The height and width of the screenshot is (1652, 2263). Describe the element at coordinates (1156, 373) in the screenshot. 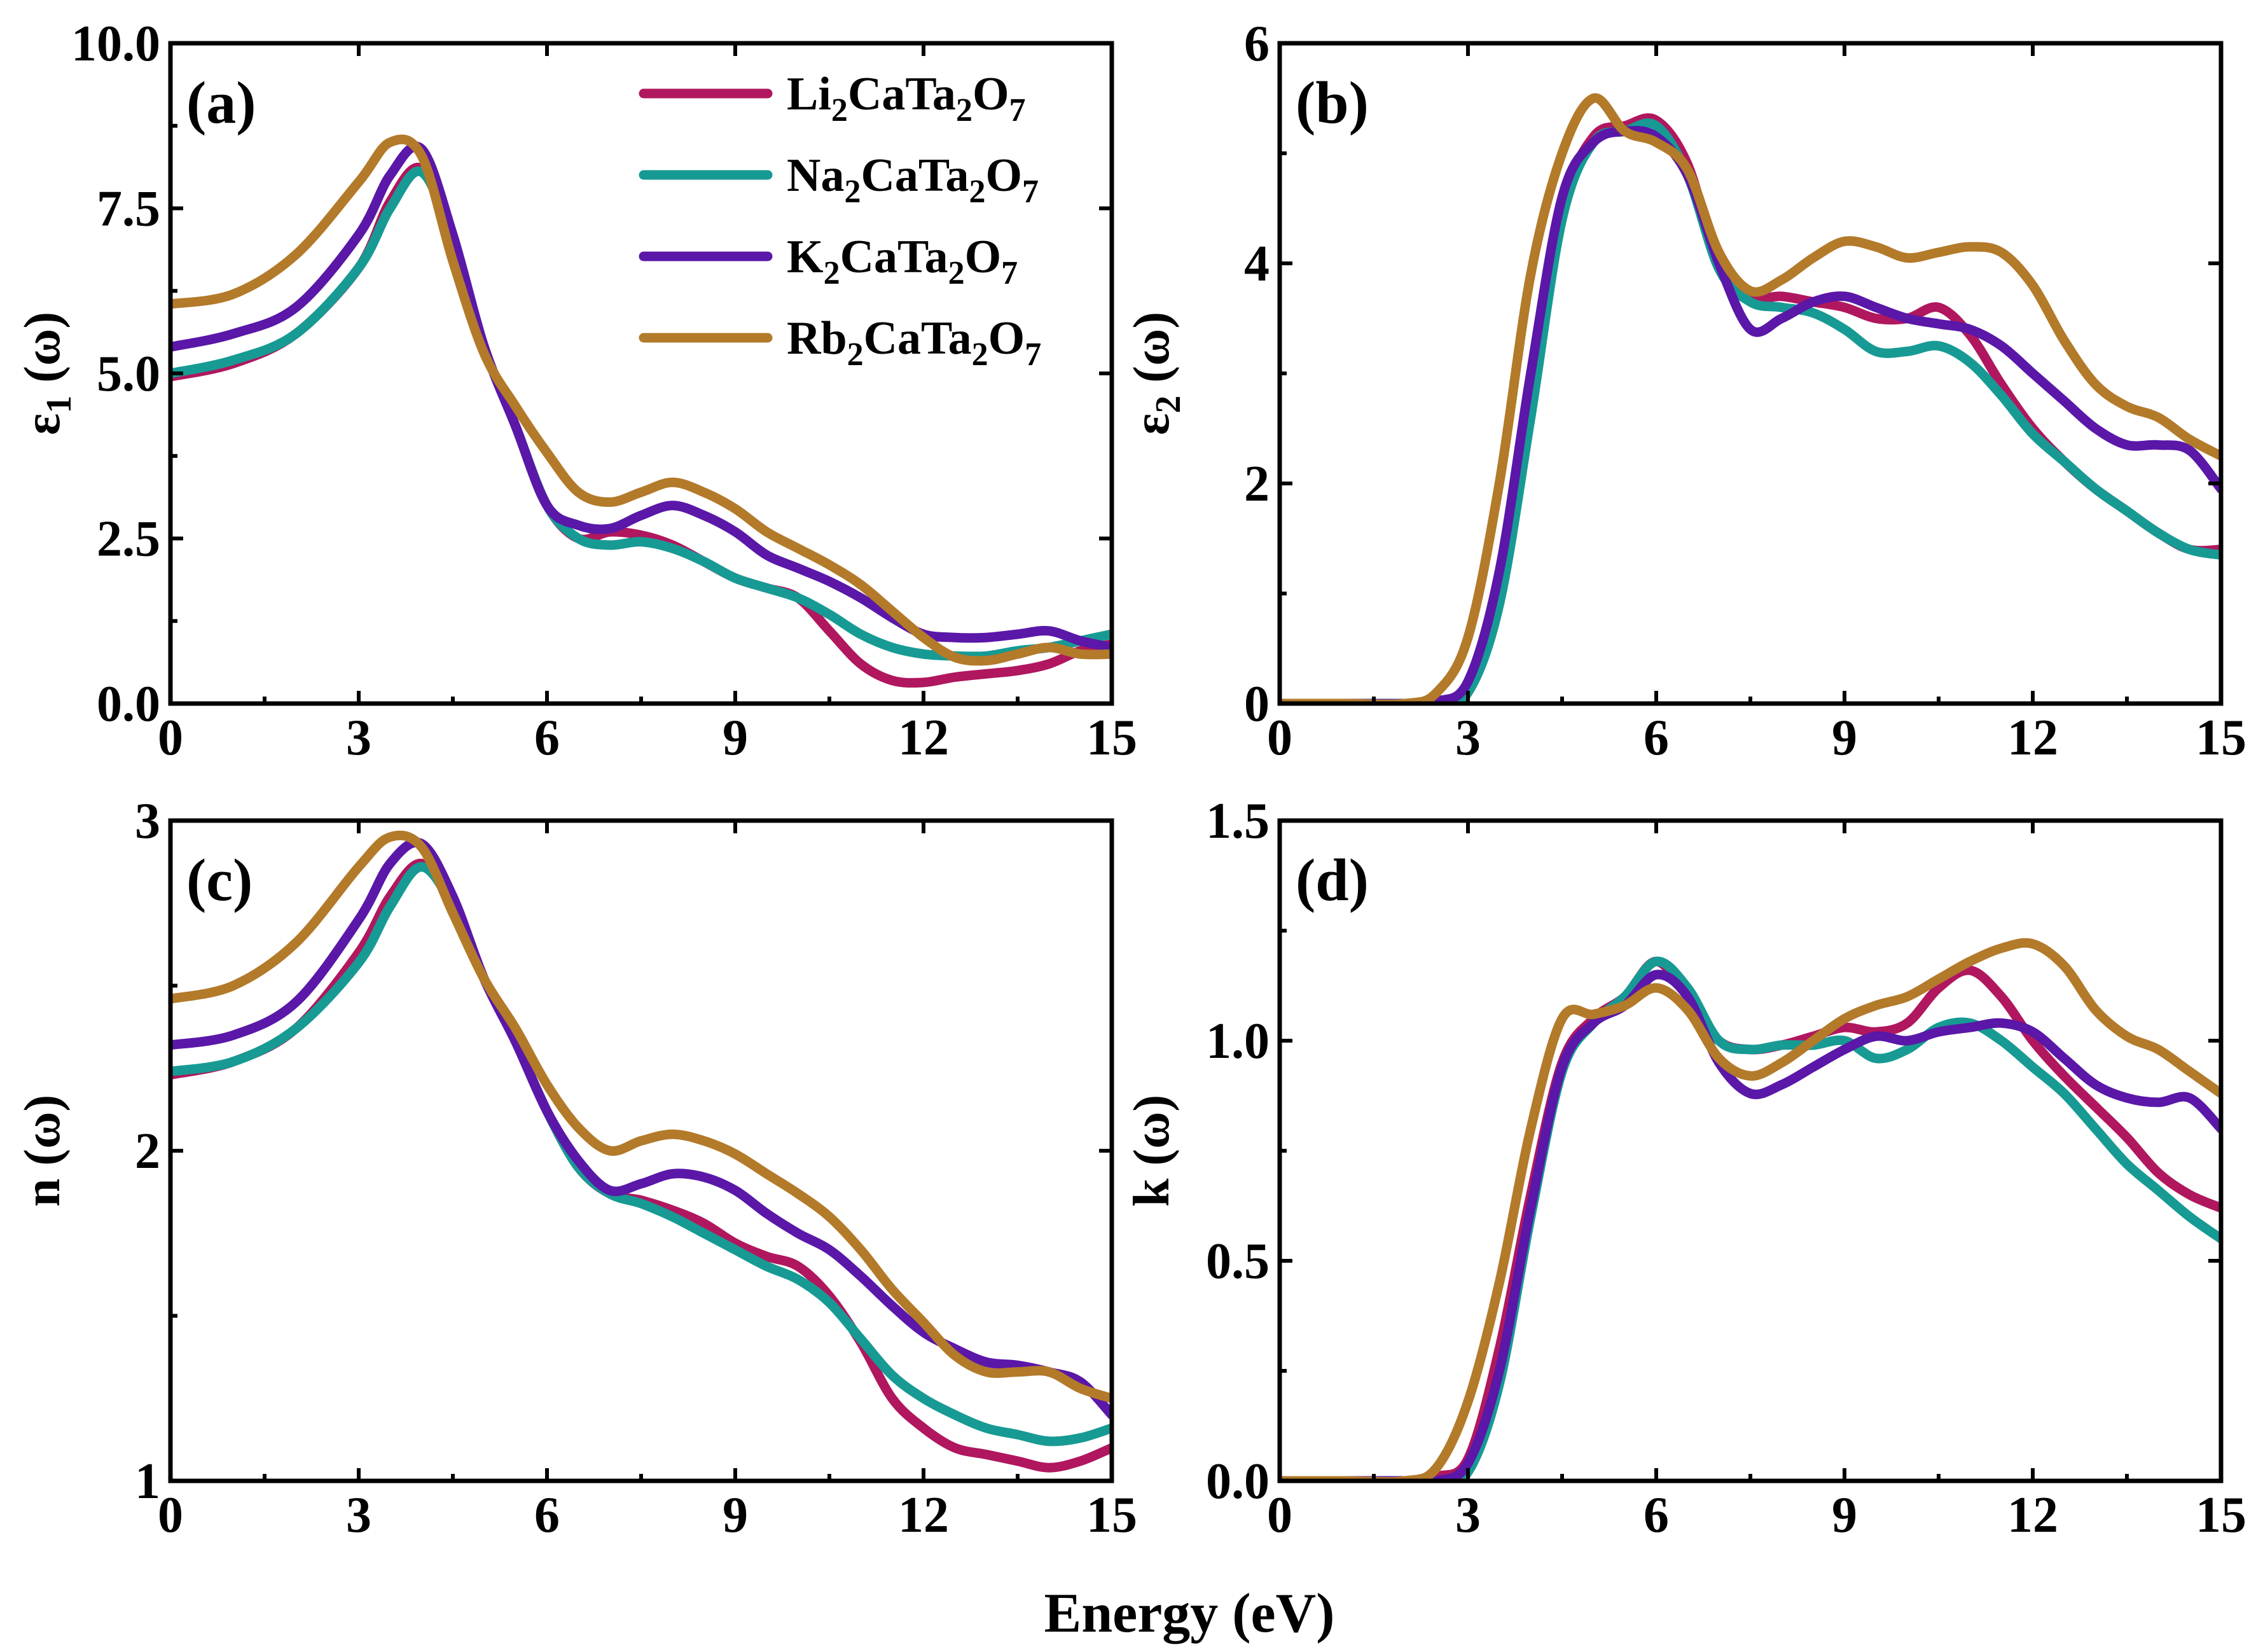

I see `y-axis-title: ε2 (ω)` at that location.